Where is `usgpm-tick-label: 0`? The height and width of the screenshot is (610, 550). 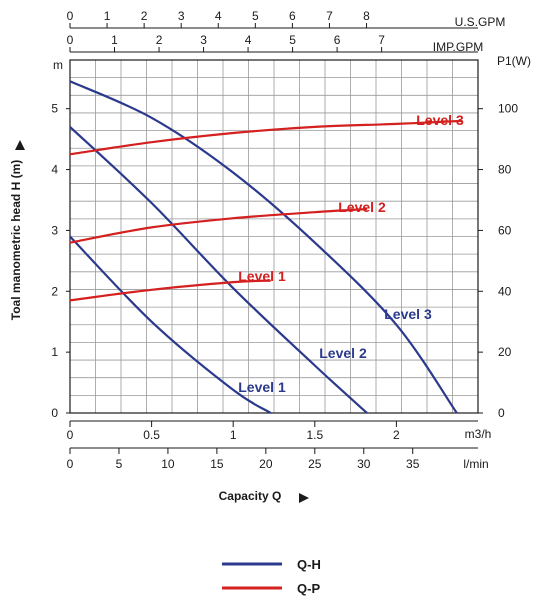 usgpm-tick-label: 0 is located at coordinates (70, 16).